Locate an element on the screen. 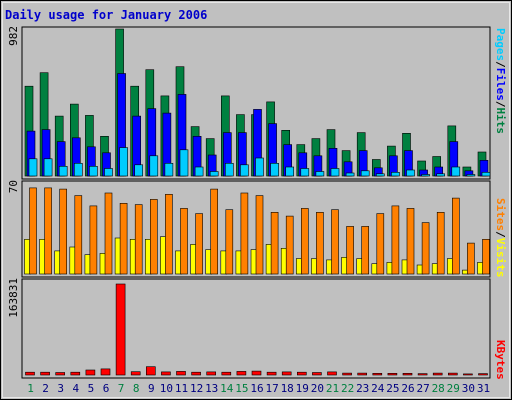 Image resolution: width=512 pixels, height=405 pixels. x-tick-label-day-21: 21 is located at coordinates (332, 388).